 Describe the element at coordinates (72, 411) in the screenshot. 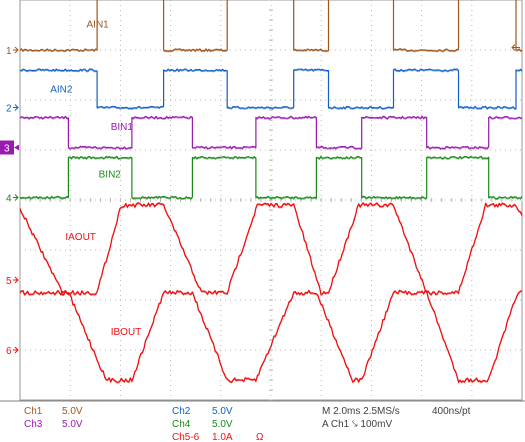

I see `ch1-scale: 5.0V` at that location.